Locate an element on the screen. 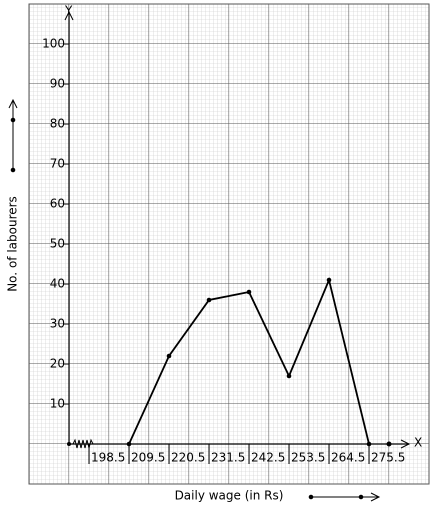 Image resolution: width=434 pixels, height=510 pixels. y-tick-label: 30 is located at coordinates (57, 324).